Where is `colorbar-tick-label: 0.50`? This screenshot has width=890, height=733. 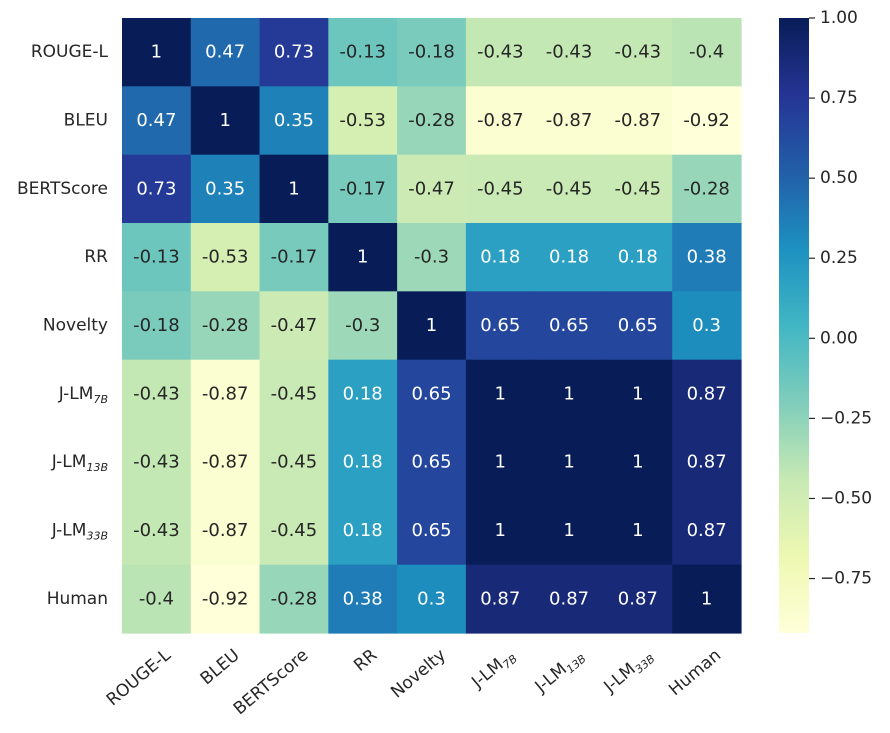 colorbar-tick-label: 0.50 is located at coordinates (839, 178).